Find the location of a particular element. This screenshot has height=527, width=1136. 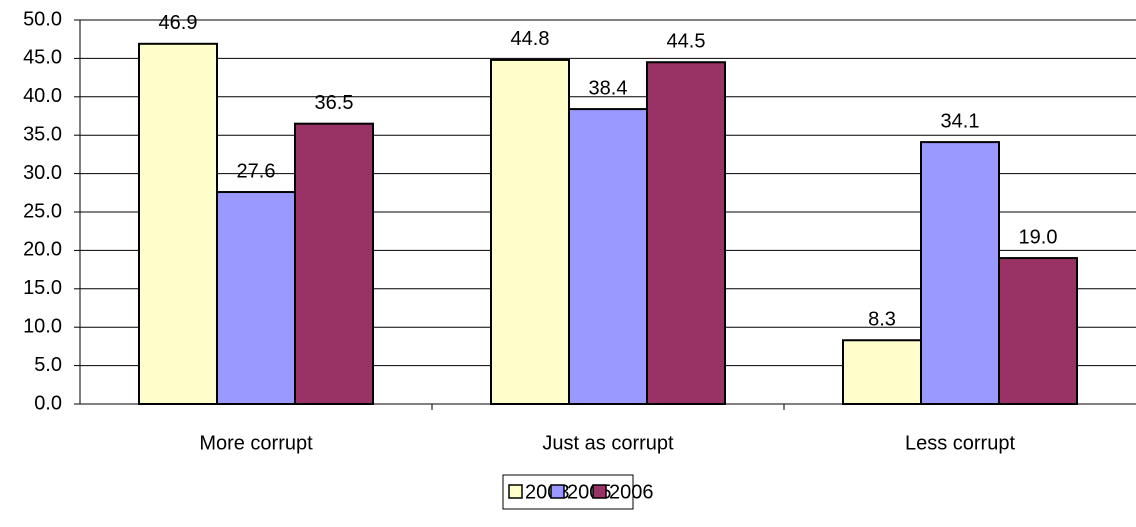

y-tick-label: 30.0 is located at coordinates (42, 173).